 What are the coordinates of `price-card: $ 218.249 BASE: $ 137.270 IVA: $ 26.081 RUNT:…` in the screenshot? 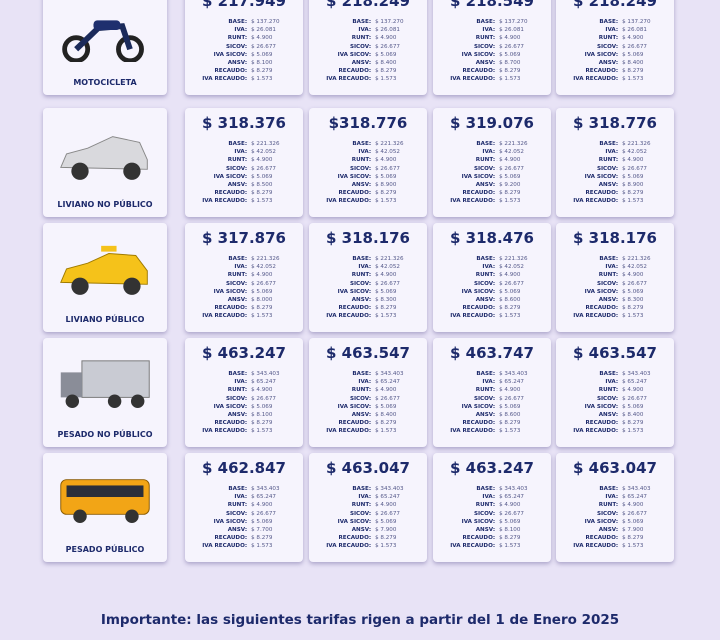 It's located at (368, 47).